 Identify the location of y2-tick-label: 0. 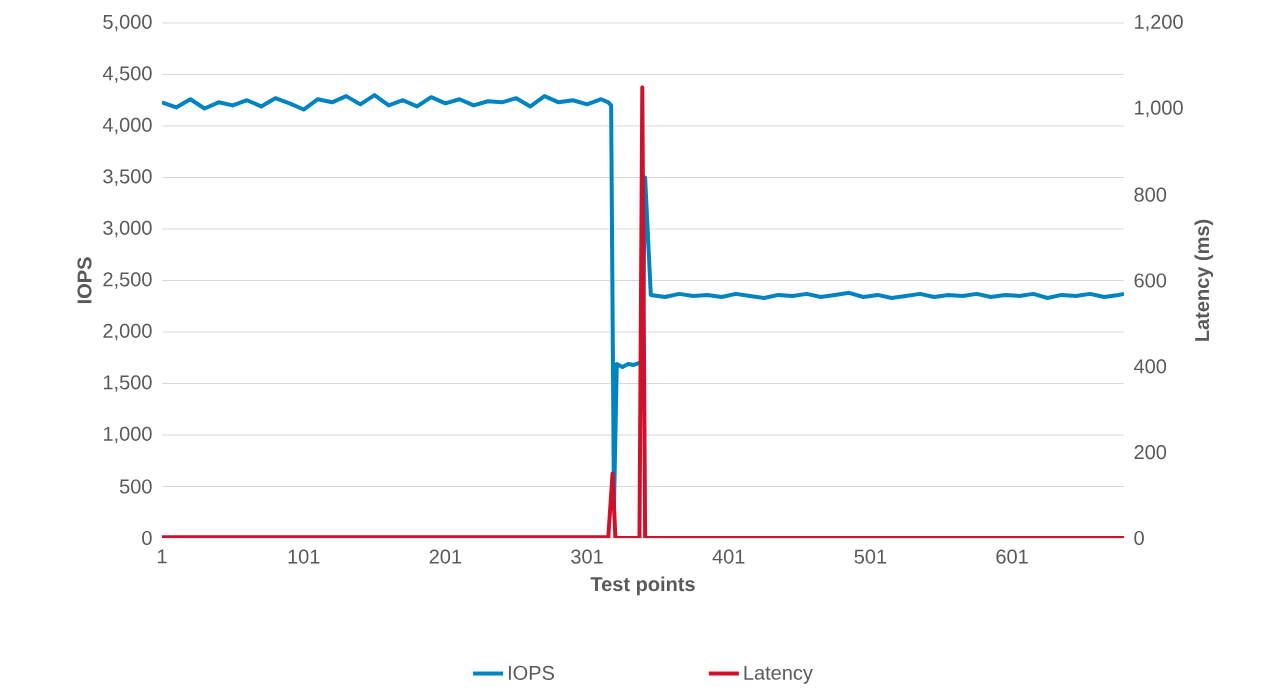
(1139, 538).